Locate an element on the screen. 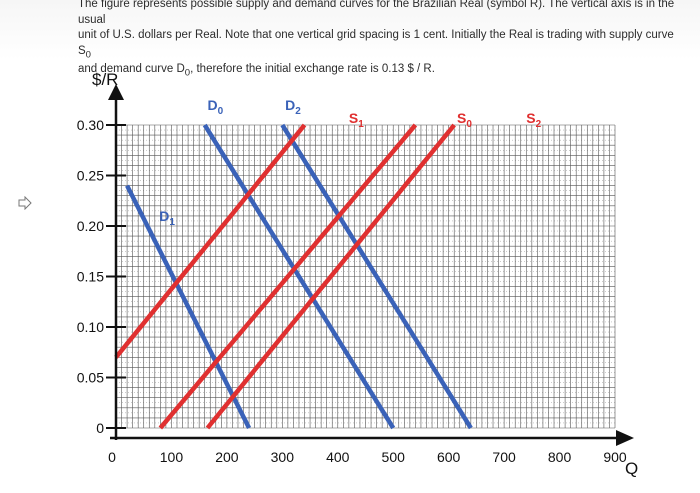  y-tick-label: 0.25 is located at coordinates (90, 176).